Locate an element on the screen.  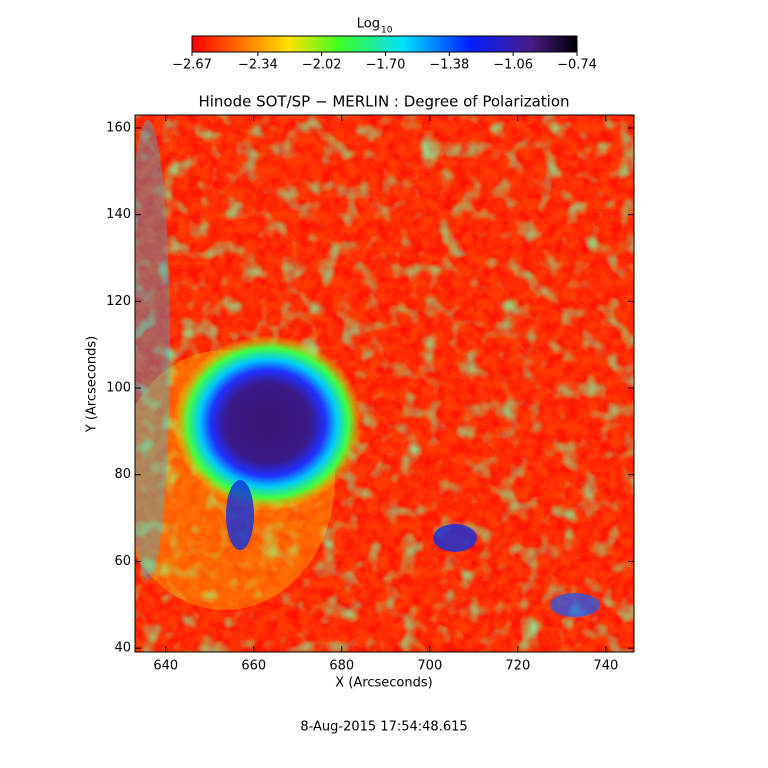
y-tick-label: 160 is located at coordinates (118, 128).